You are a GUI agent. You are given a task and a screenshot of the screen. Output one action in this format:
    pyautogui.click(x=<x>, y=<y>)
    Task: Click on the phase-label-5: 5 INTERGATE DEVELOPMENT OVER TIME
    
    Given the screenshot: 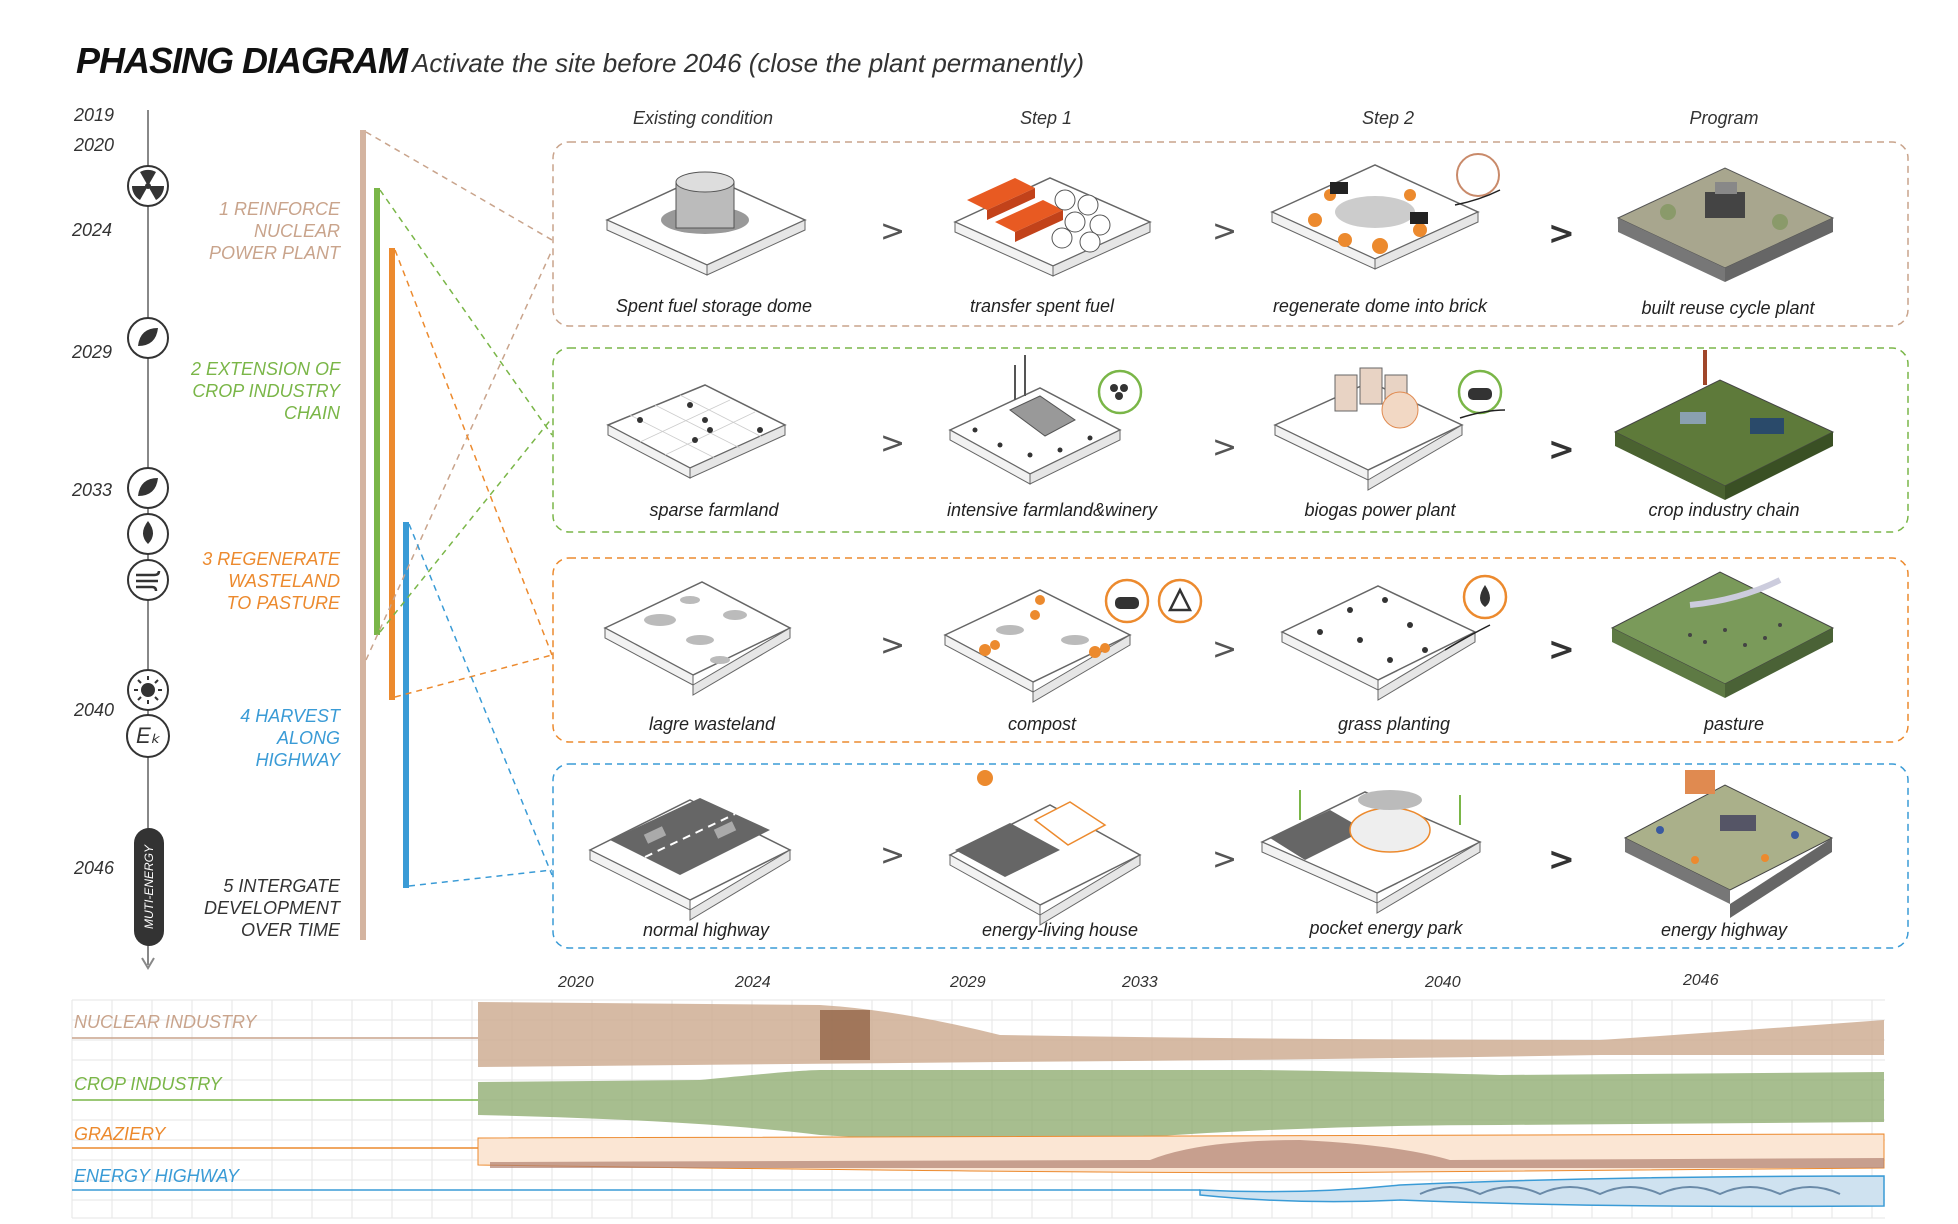 What is the action you would take?
    pyautogui.click(x=271, y=908)
    